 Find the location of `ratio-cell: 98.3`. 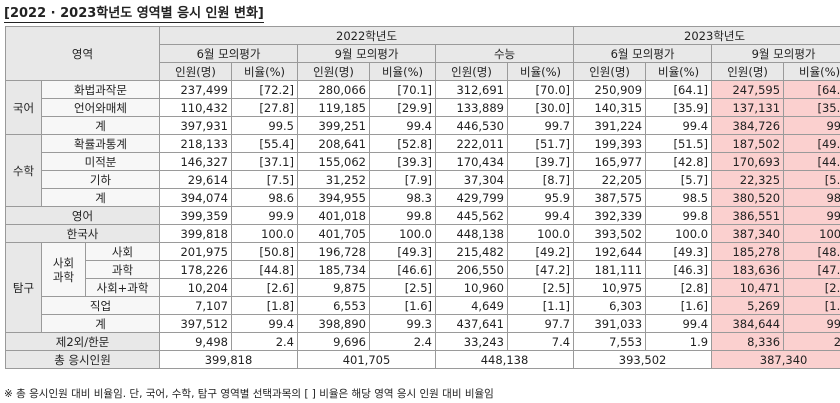

ratio-cell: 98.3 is located at coordinates (402, 197).